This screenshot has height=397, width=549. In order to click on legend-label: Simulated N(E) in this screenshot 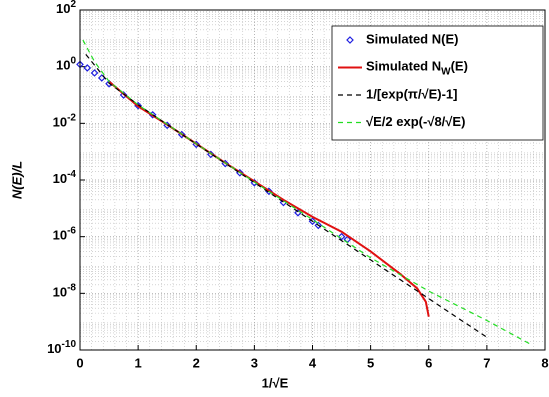, I will do `click(412, 38)`.